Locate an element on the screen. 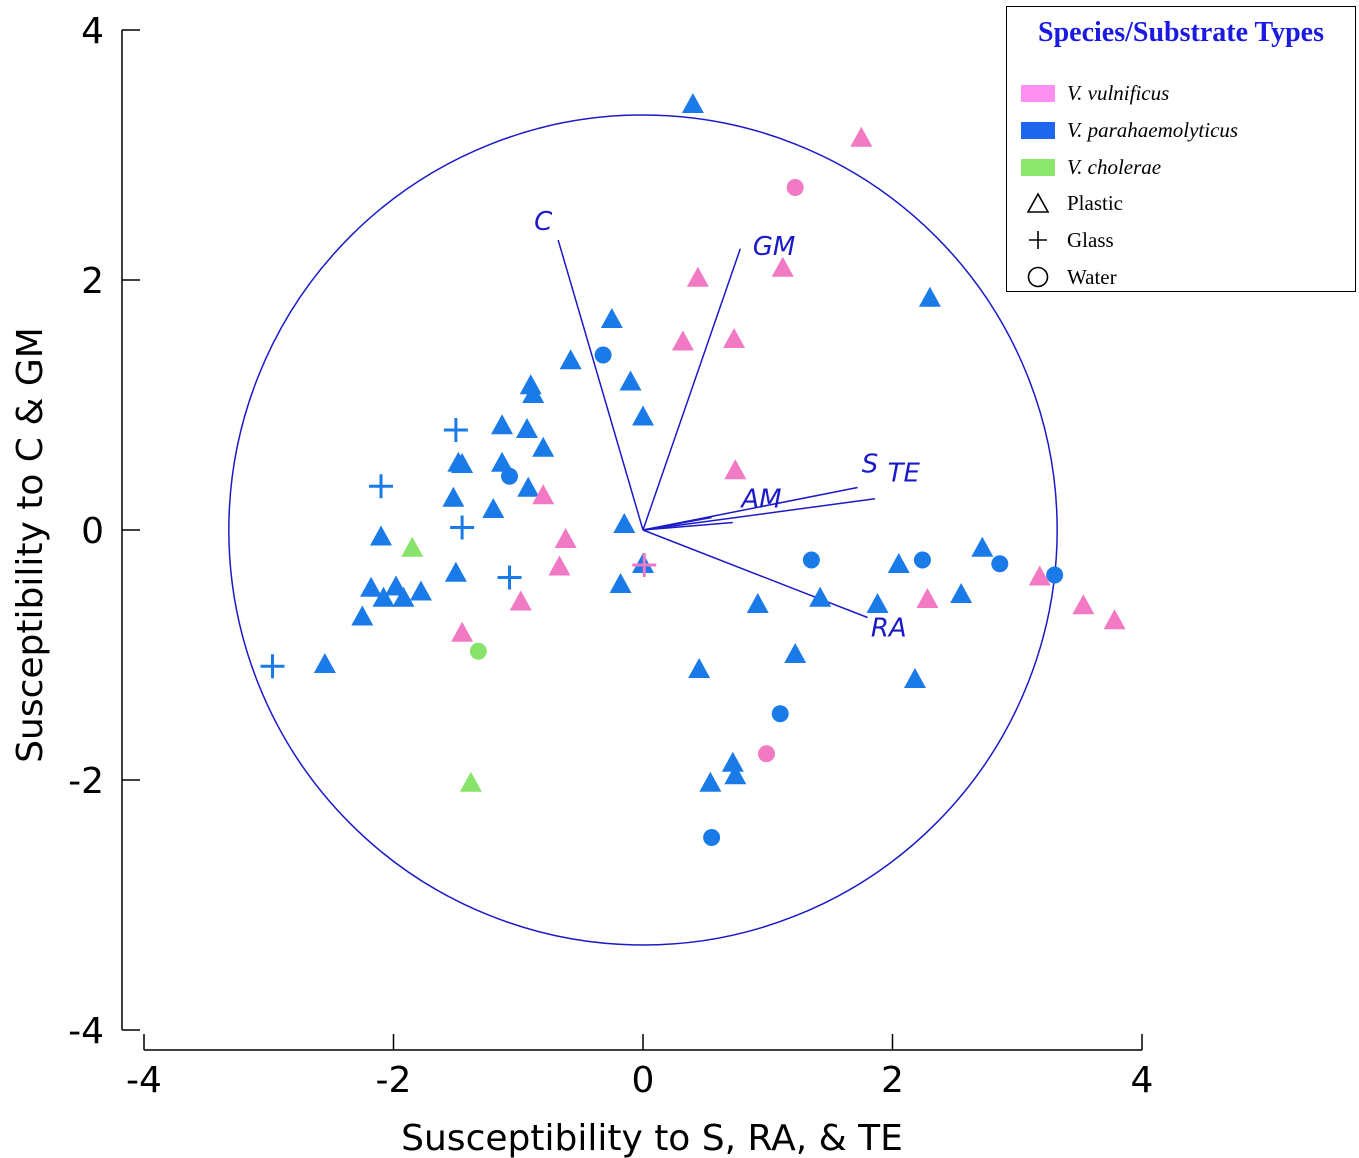  vector-label-am: AM is located at coordinates (760, 500).